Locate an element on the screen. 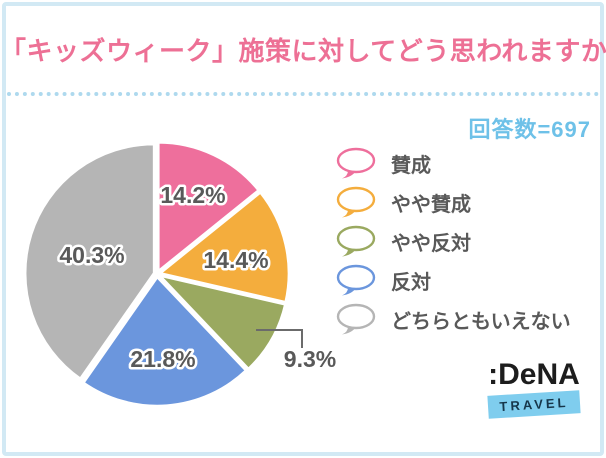 The height and width of the screenshot is (458, 606). pie-data-label-4: 40.3% is located at coordinates (91, 255).